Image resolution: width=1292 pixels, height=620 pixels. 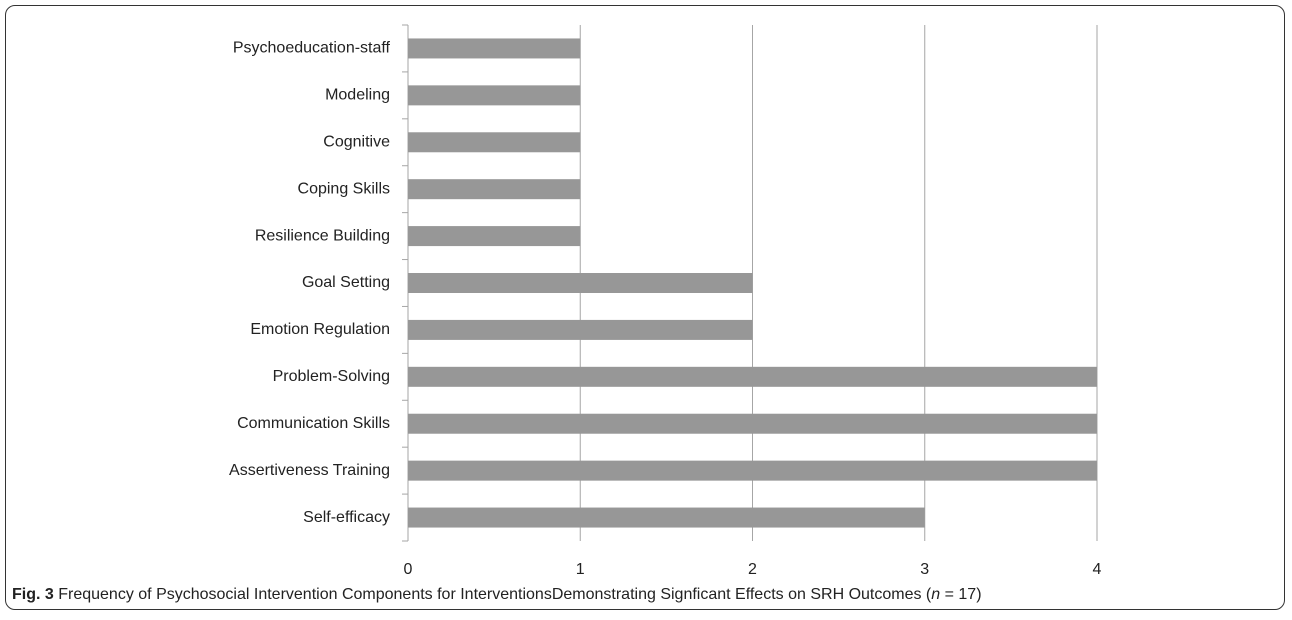 I want to click on x-tick-label: 4, so click(x=1097, y=569).